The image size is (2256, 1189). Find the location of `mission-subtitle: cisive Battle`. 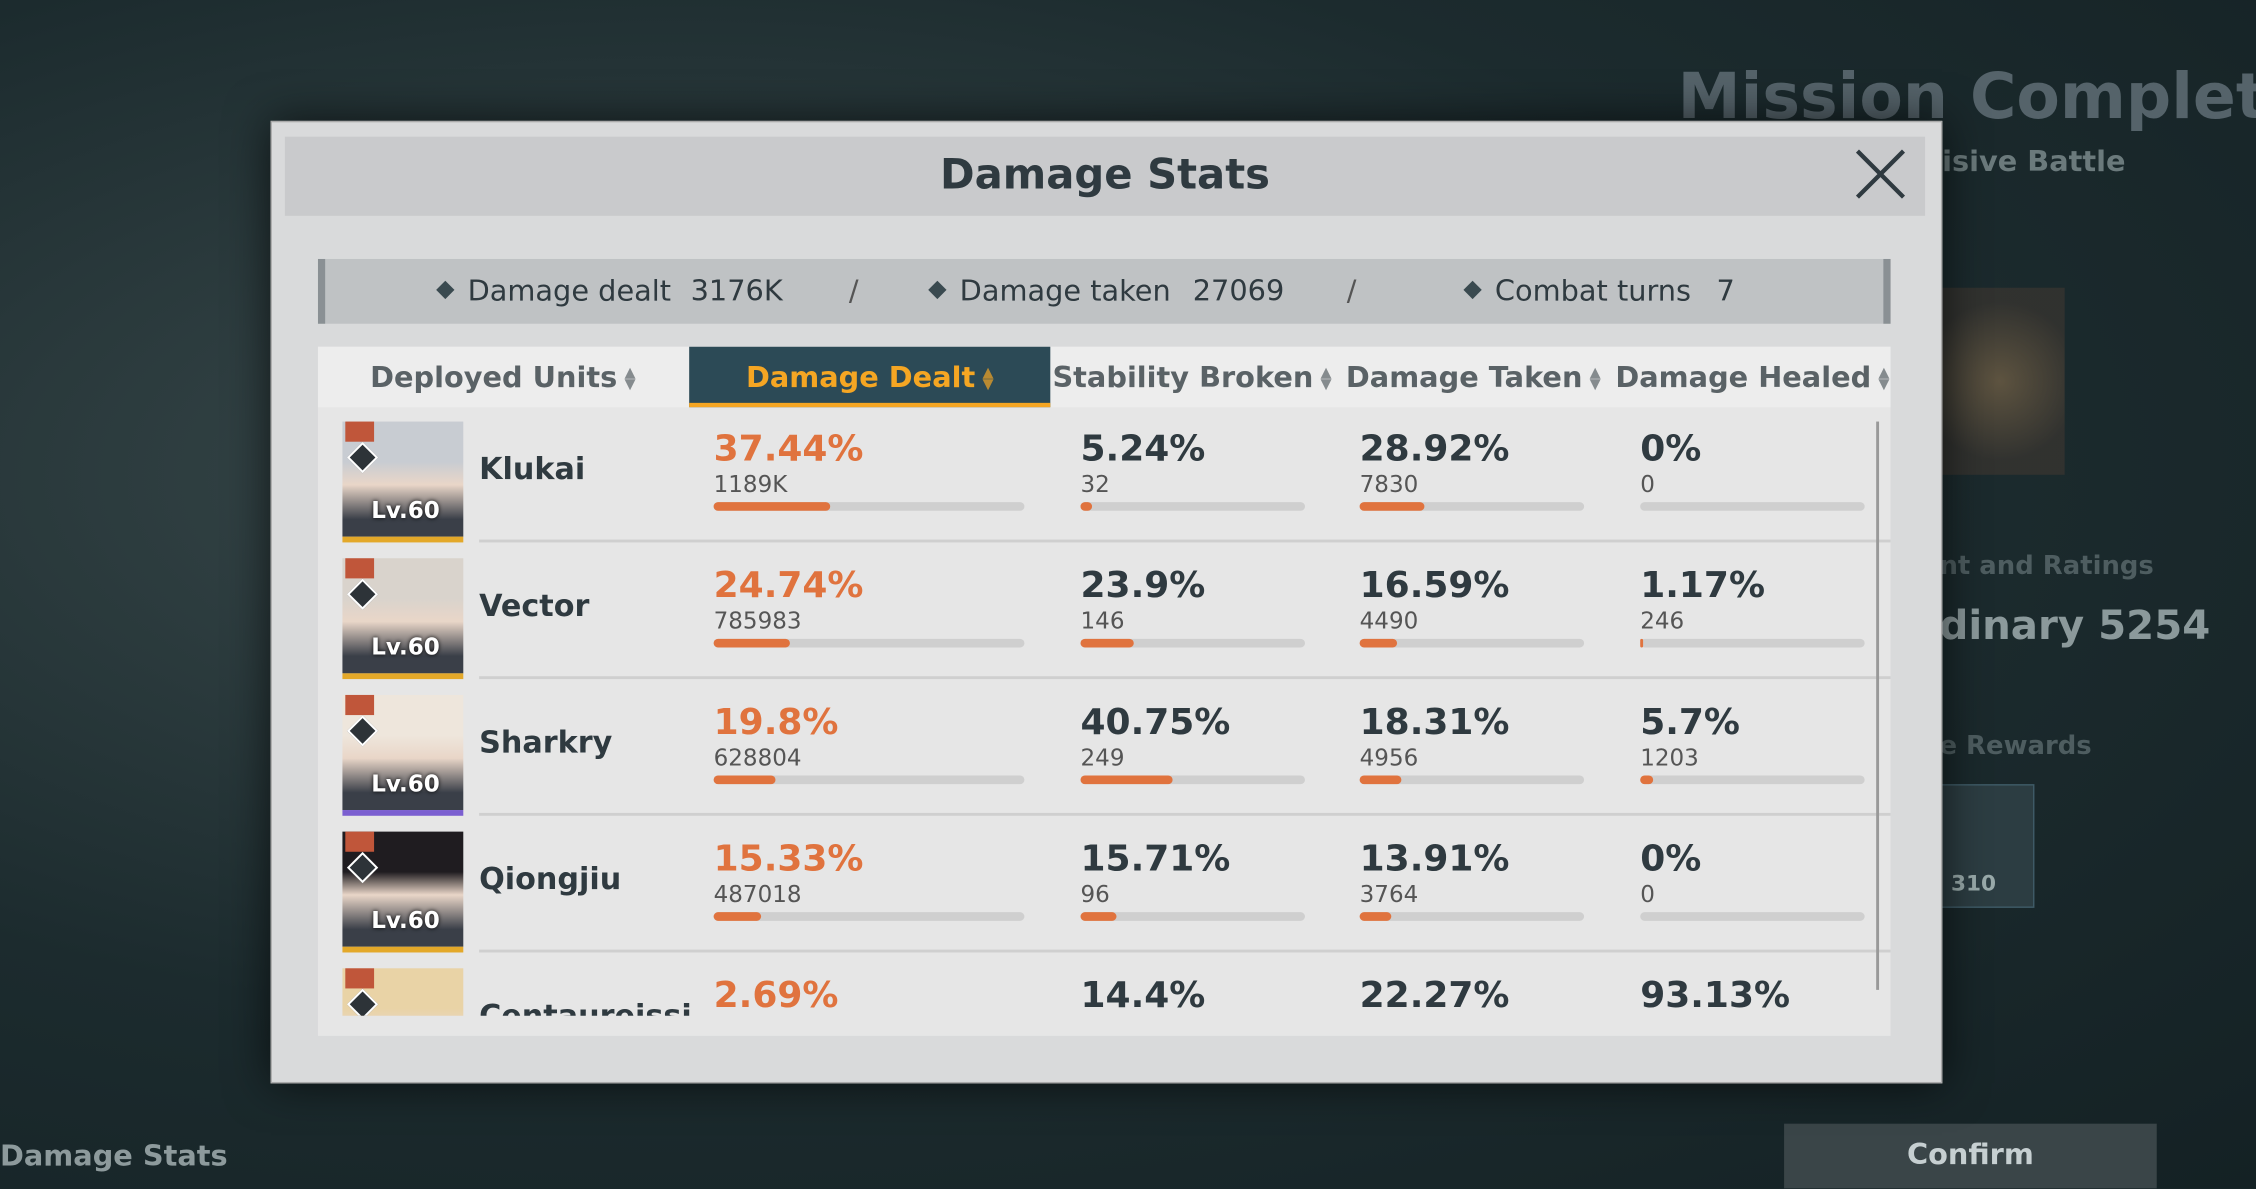

mission-subtitle: cisive Battle is located at coordinates (2025, 161).